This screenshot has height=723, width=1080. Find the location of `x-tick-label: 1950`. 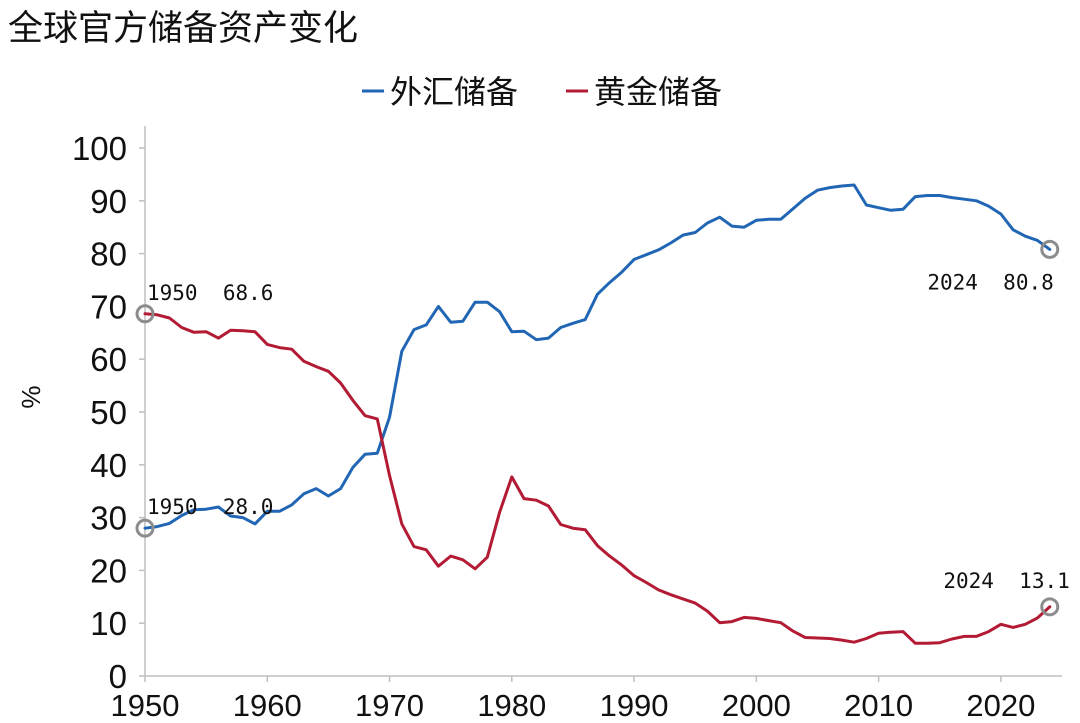

x-tick-label: 1950 is located at coordinates (145, 705).